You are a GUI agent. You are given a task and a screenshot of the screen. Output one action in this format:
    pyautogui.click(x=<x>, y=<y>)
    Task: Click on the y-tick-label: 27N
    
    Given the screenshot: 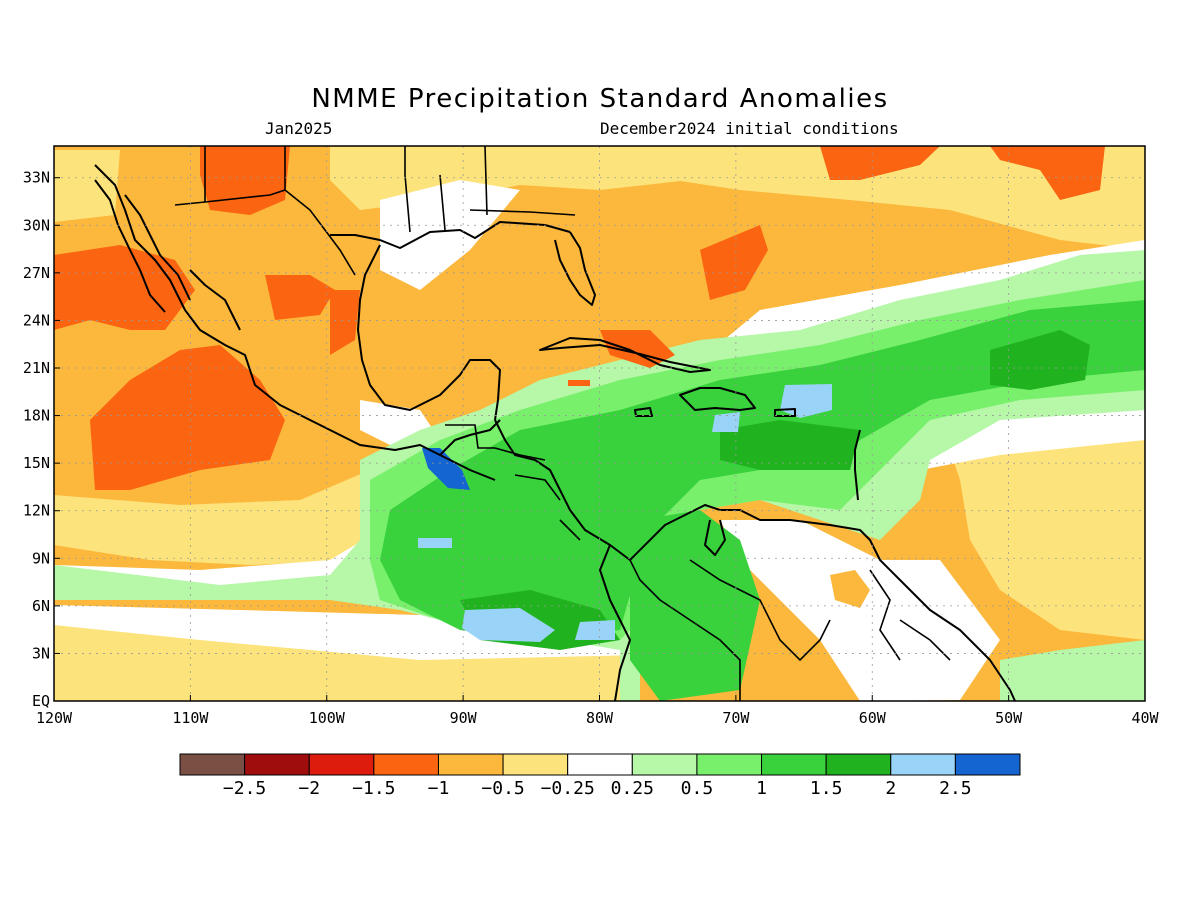 What is the action you would take?
    pyautogui.click(x=36, y=273)
    